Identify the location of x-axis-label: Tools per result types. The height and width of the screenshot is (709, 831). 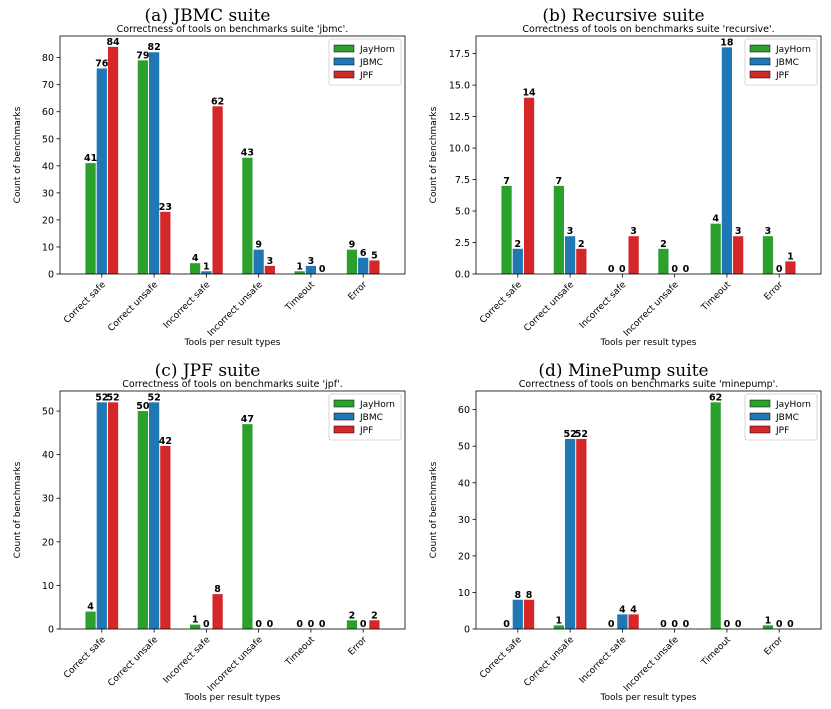
(232, 343).